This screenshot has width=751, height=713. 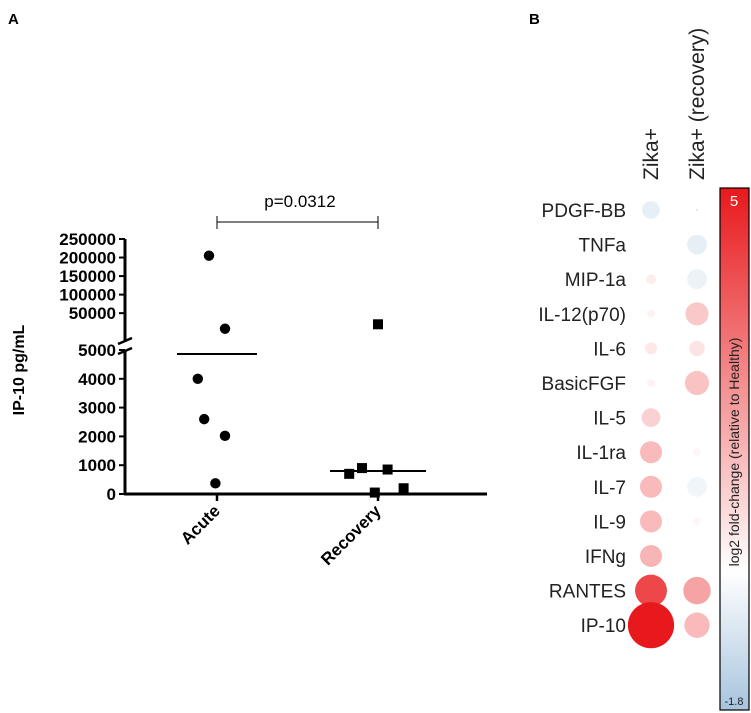 I want to click on y-tick-label: 0, so click(x=111, y=494).